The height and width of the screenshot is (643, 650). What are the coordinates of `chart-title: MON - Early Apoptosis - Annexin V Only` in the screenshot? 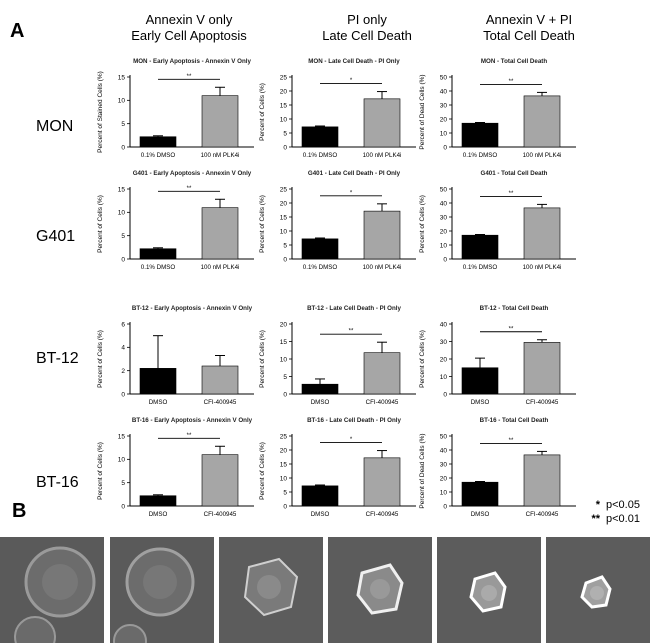 It's located at (192, 61).